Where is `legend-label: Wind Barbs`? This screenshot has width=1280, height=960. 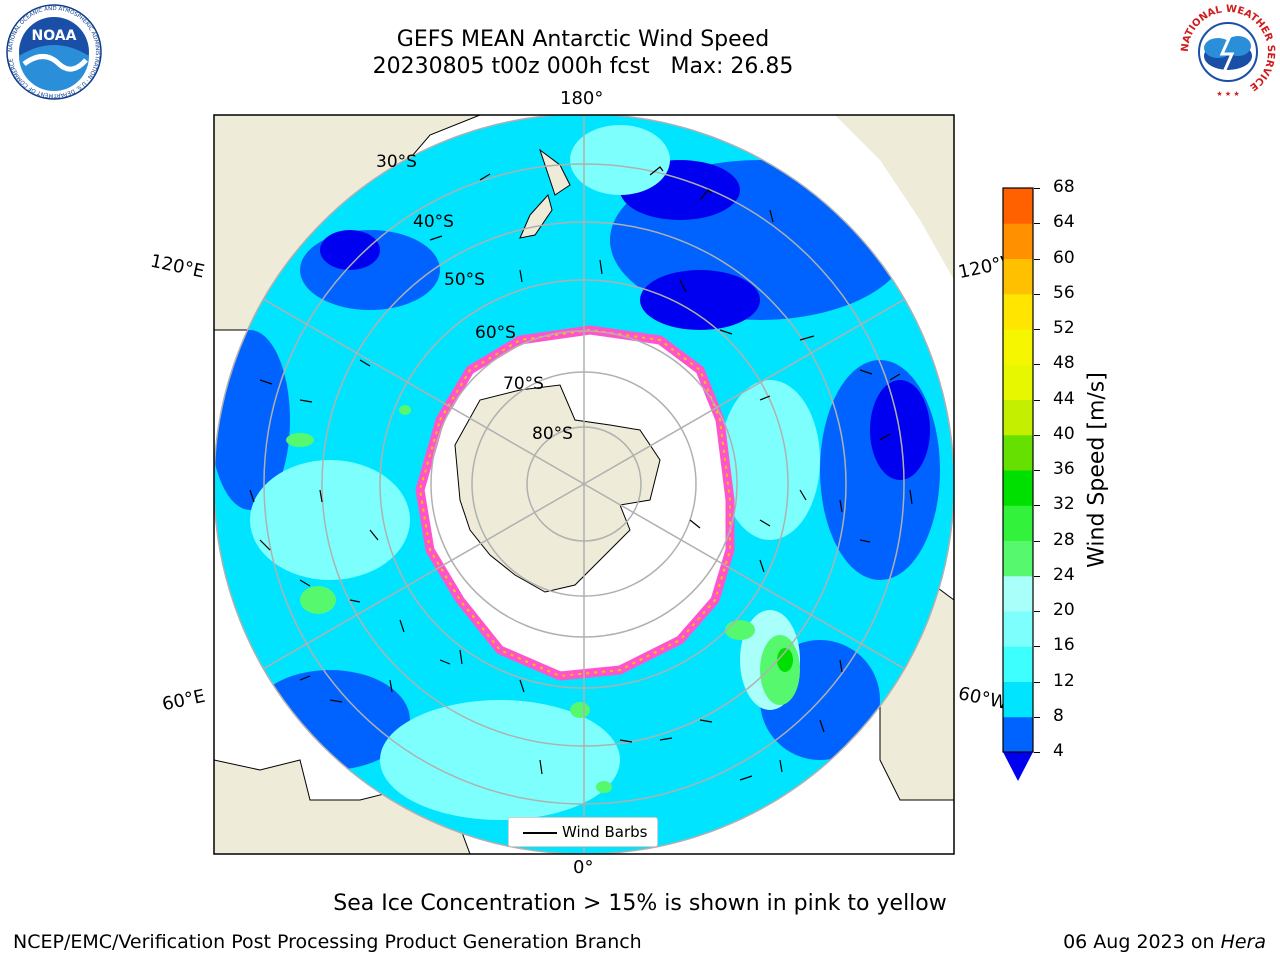
legend-label: Wind Barbs is located at coordinates (605, 832).